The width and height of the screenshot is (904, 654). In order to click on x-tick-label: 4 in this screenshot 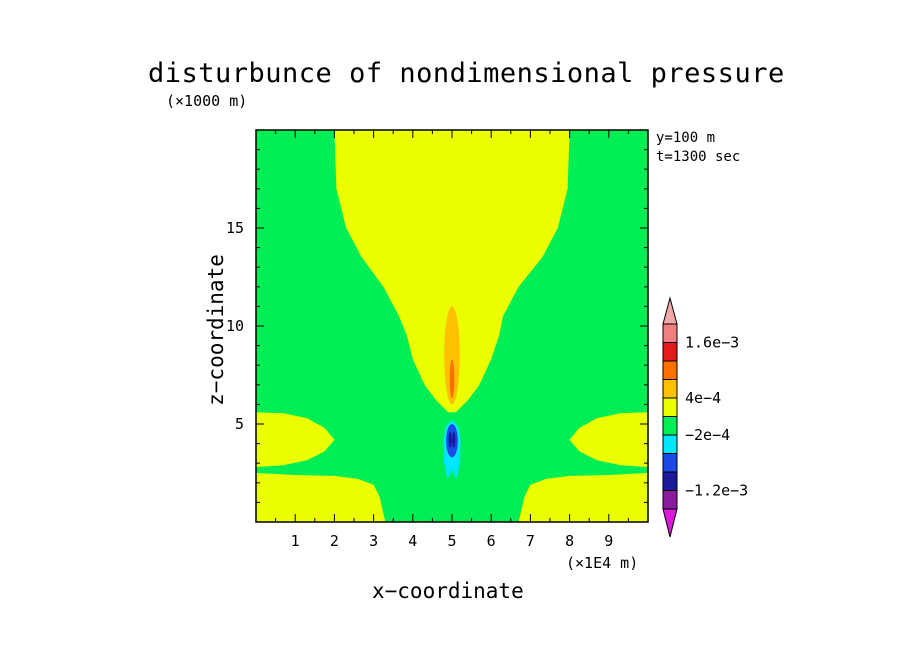, I will do `click(412, 541)`.